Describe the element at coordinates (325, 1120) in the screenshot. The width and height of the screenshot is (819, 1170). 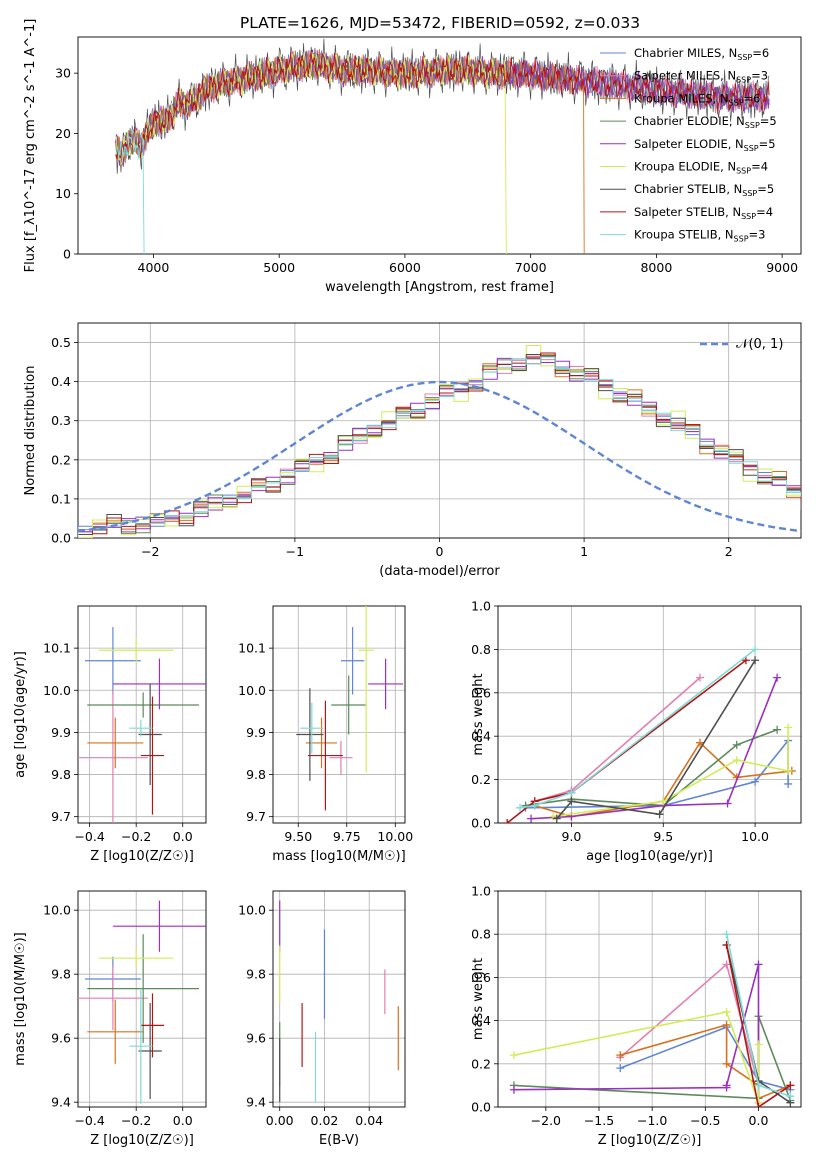
I see `x-tick-label: 0.02` at that location.